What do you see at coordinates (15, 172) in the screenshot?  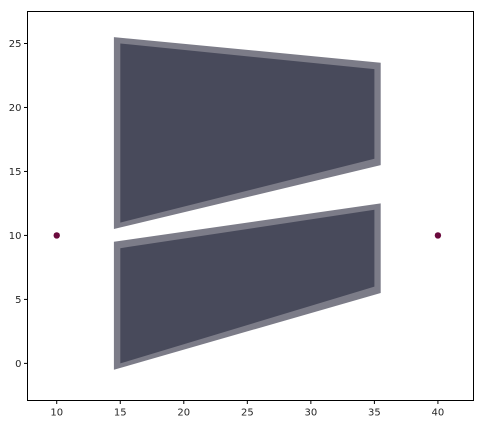 I see `y-tick-label: 15` at bounding box center [15, 172].